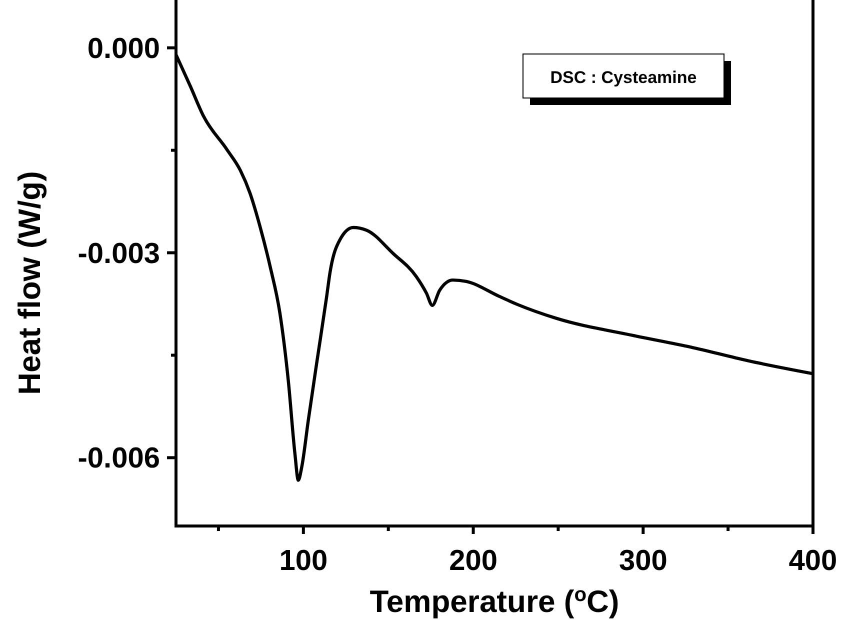 This screenshot has height=623, width=844. I want to click on x-tick-label: 400, so click(813, 561).